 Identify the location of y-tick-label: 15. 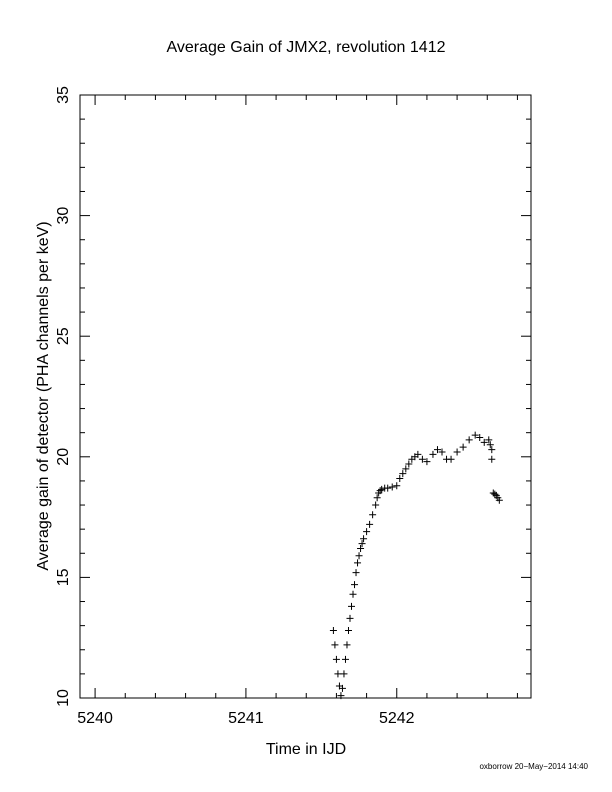
(63, 577).